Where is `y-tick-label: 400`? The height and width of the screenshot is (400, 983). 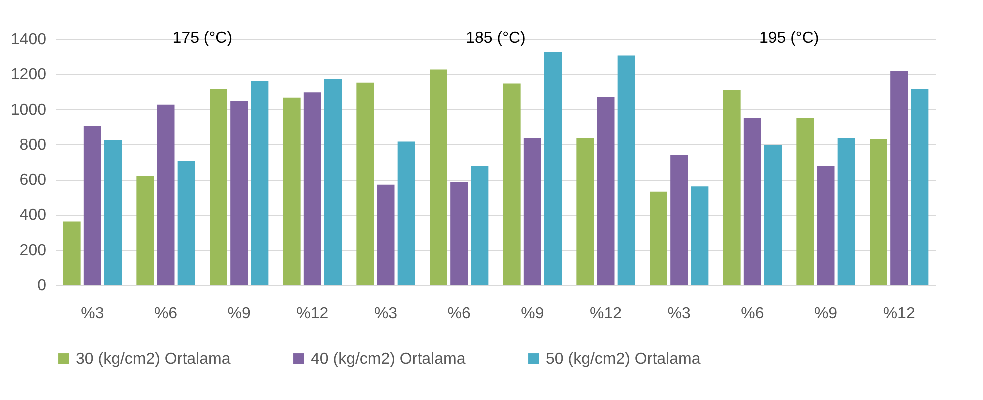 y-tick-label: 400 is located at coordinates (33, 215).